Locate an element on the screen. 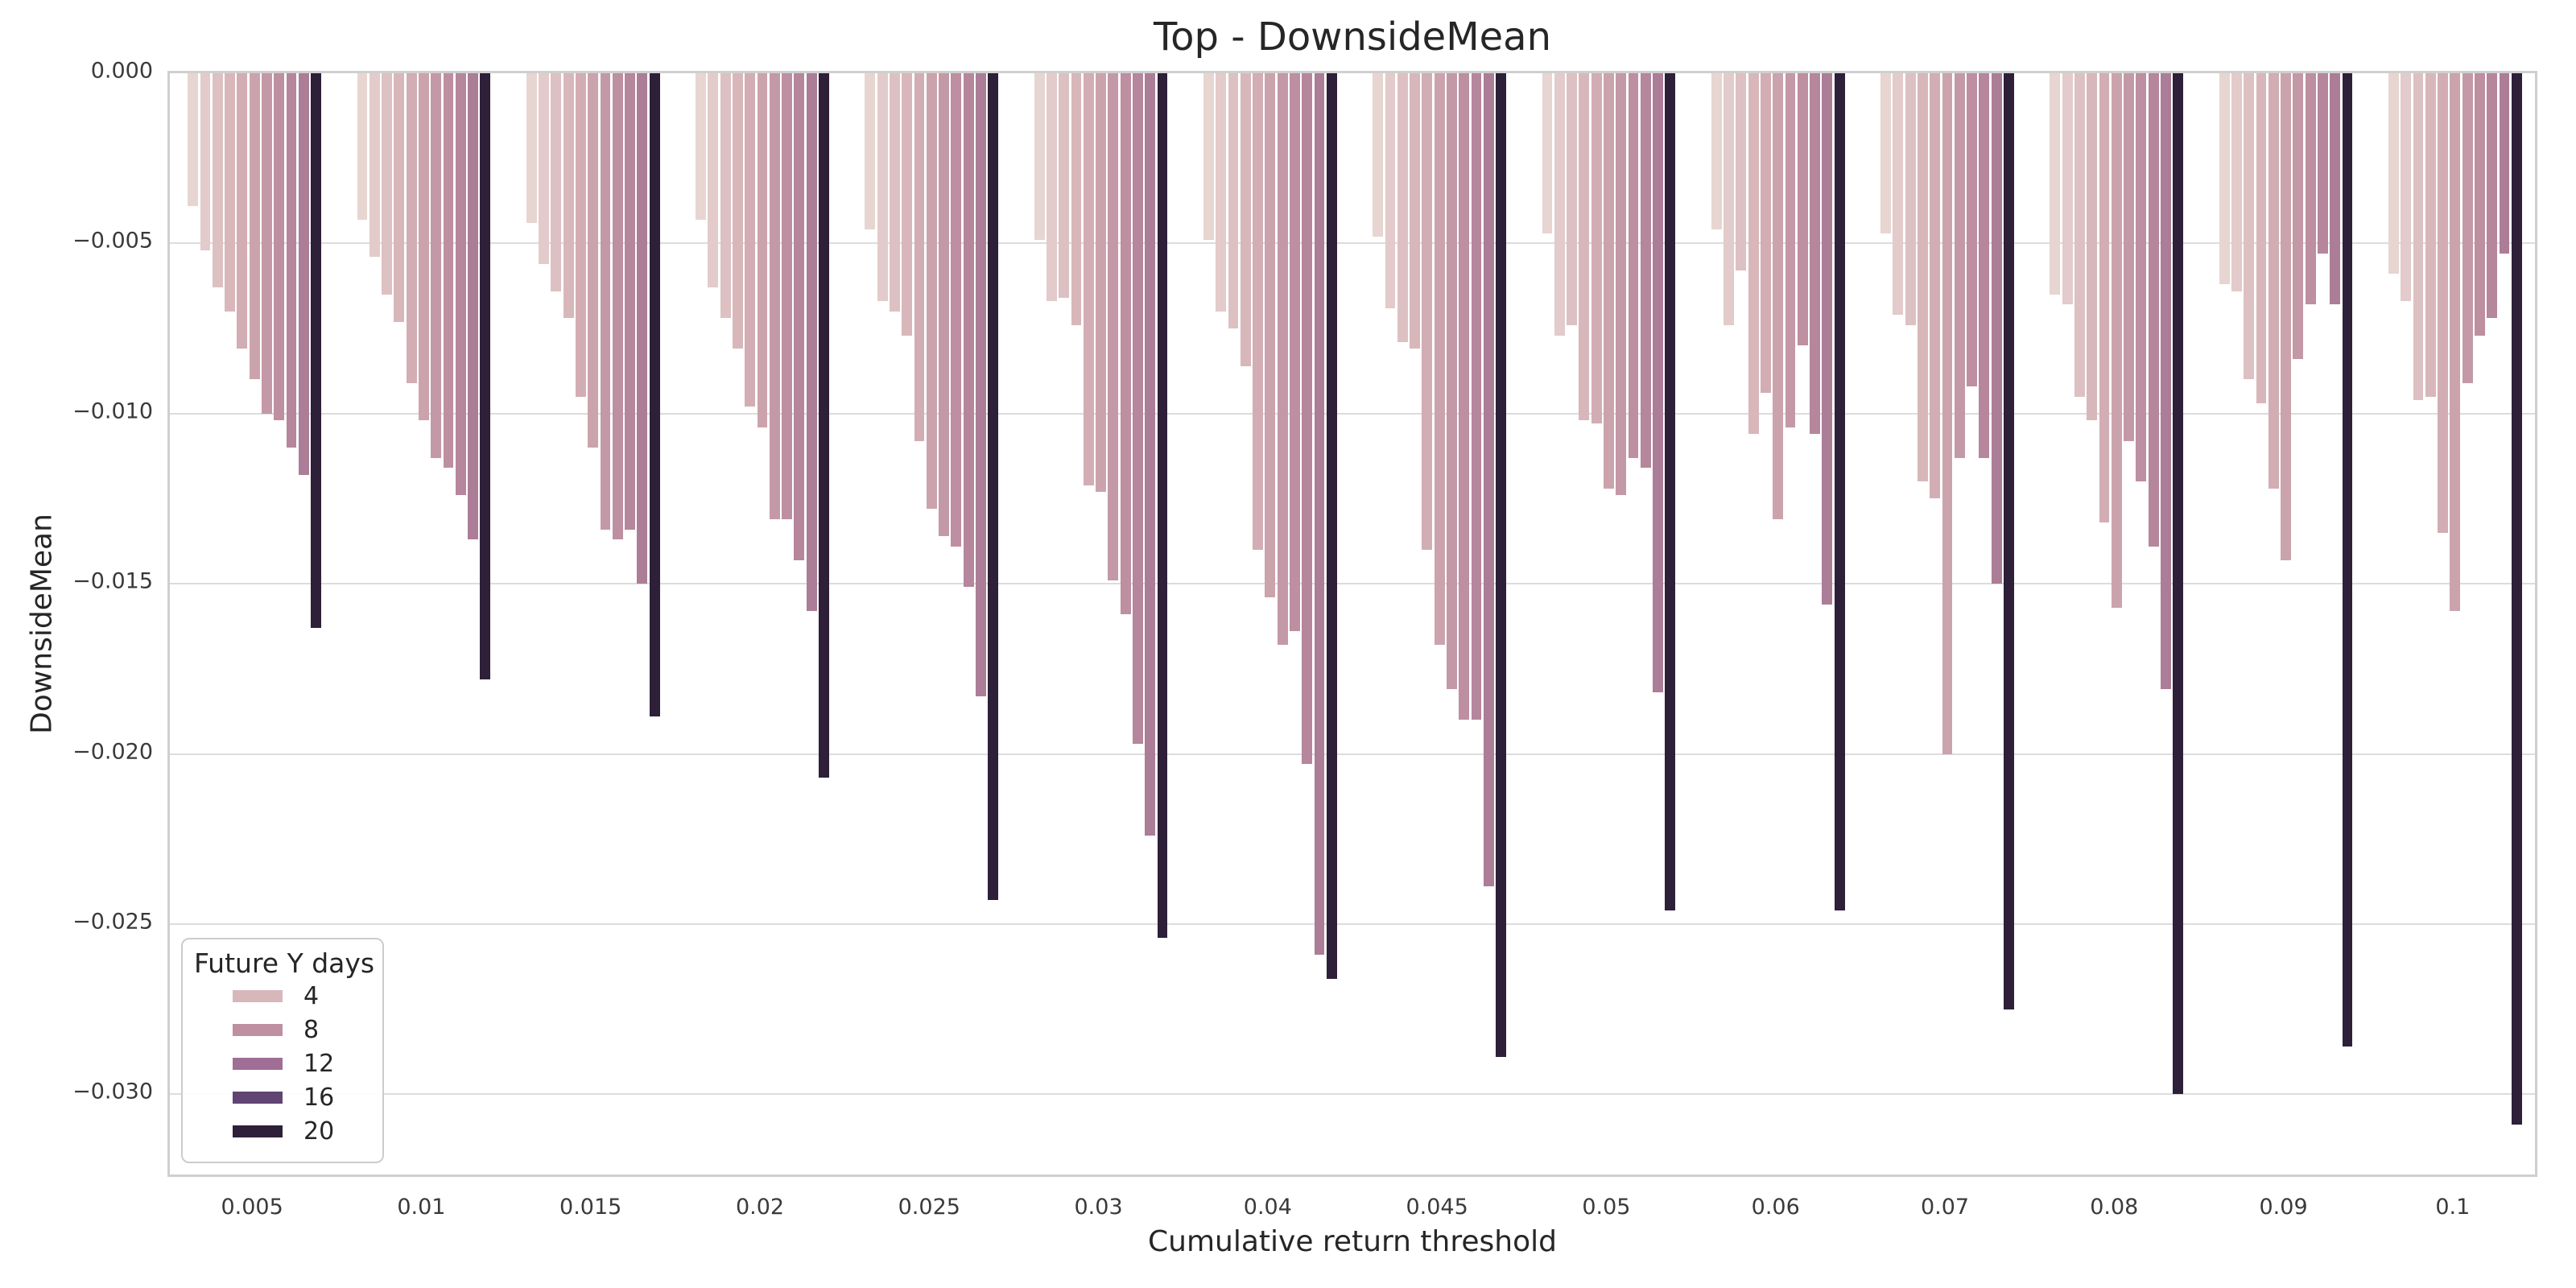 The width and height of the screenshot is (2576, 1288). bar-day-20-x-0.1 is located at coordinates (2516, 599).